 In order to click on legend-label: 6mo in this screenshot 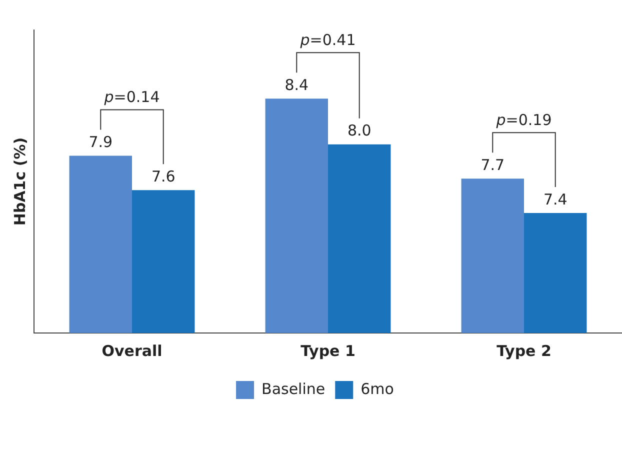, I will do `click(377, 389)`.